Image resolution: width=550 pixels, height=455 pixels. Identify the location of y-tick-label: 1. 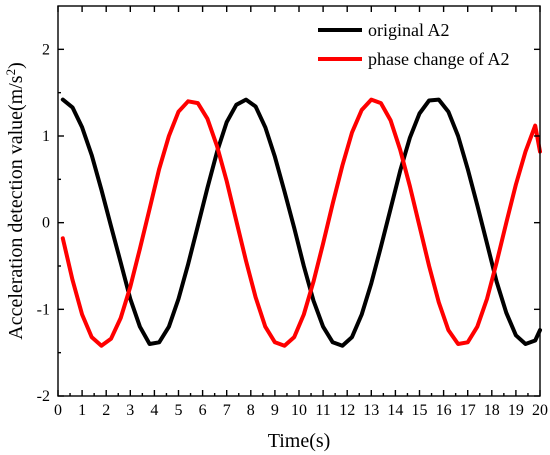
(46, 136).